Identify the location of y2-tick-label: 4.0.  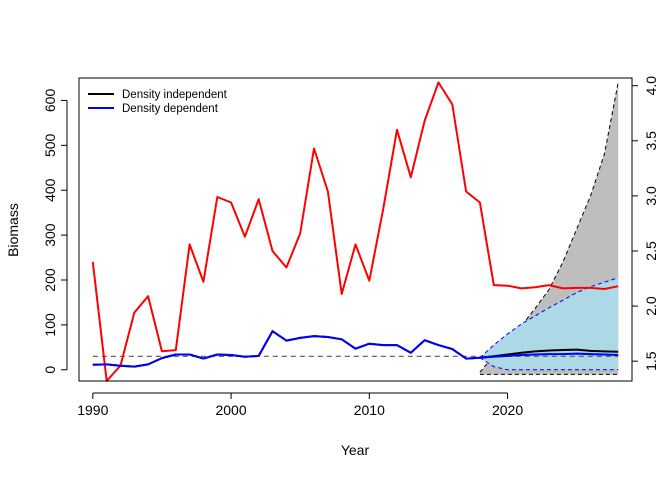
(651, 86).